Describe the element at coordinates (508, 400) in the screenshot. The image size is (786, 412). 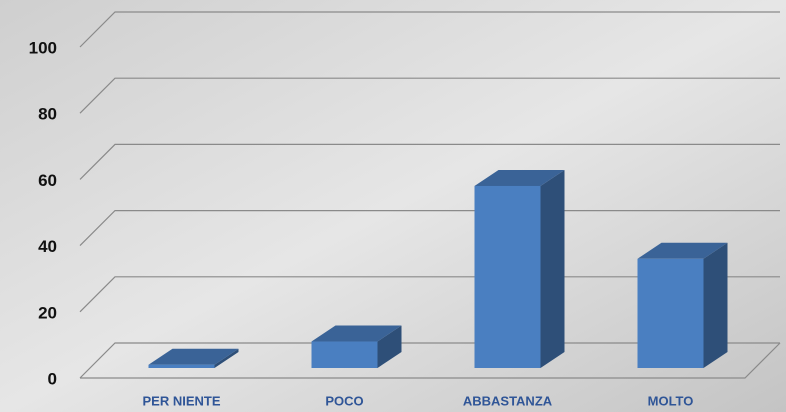
I see `x-tick-label: ABBASTANZA` at that location.